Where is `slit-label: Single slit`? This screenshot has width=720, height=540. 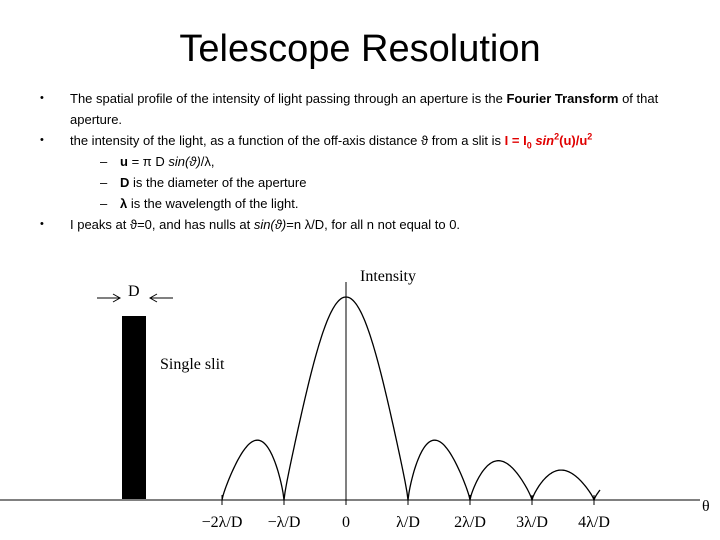 slit-label: Single slit is located at coordinates (192, 364).